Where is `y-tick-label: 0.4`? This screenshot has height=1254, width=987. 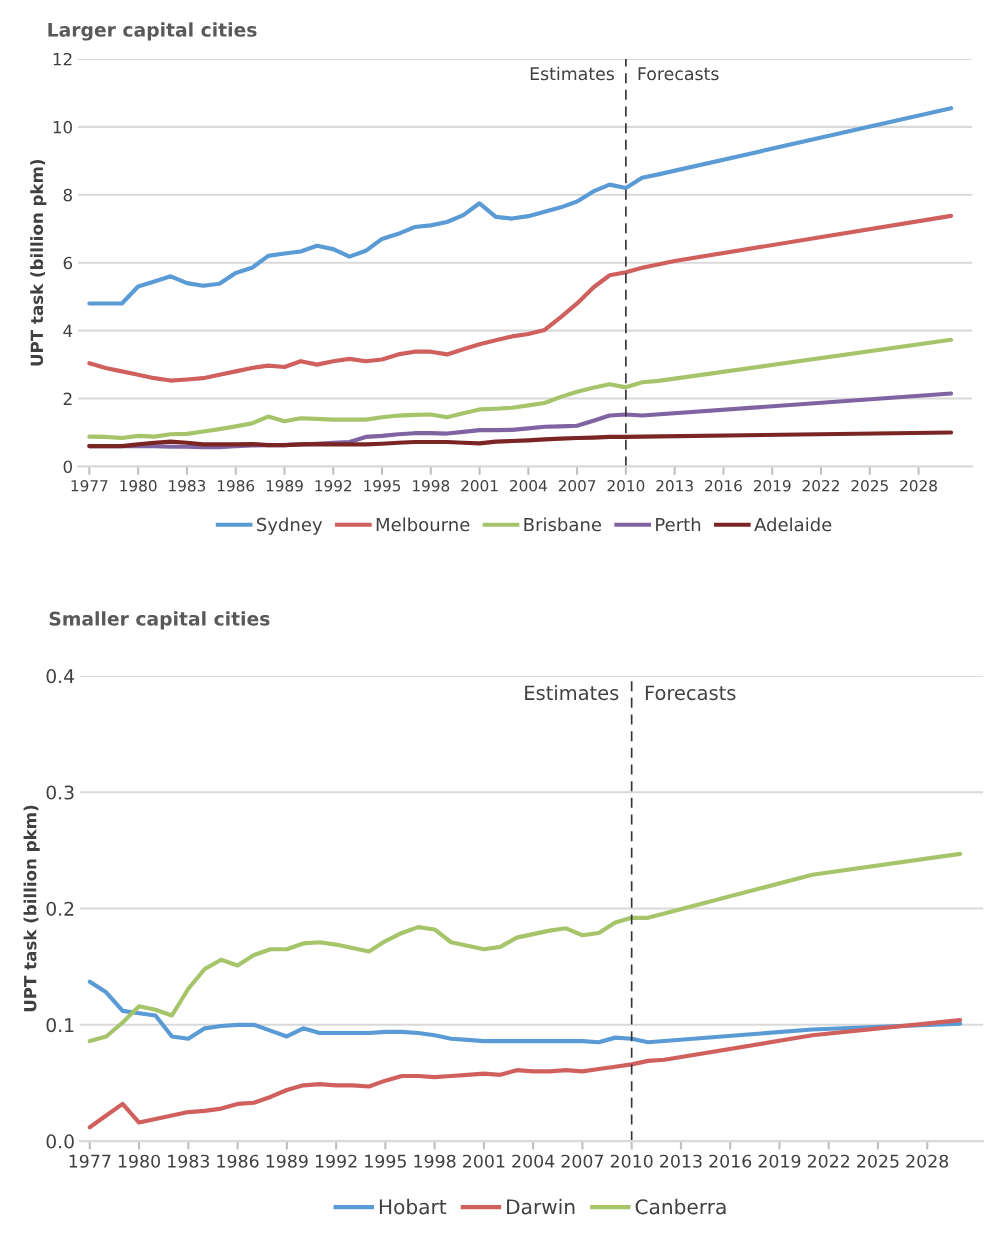 y-tick-label: 0.4 is located at coordinates (60, 676).